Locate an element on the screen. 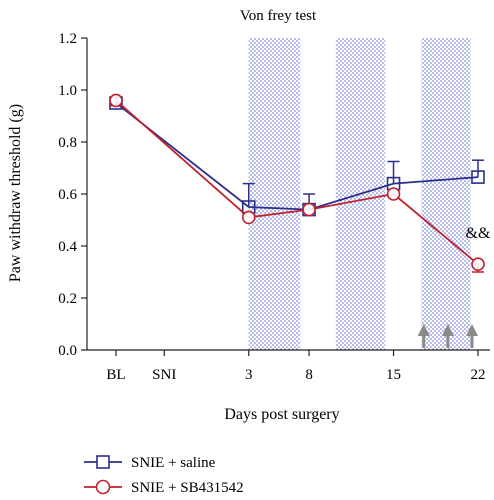 The height and width of the screenshot is (500, 494). treatment-arrows is located at coordinates (447, 336).